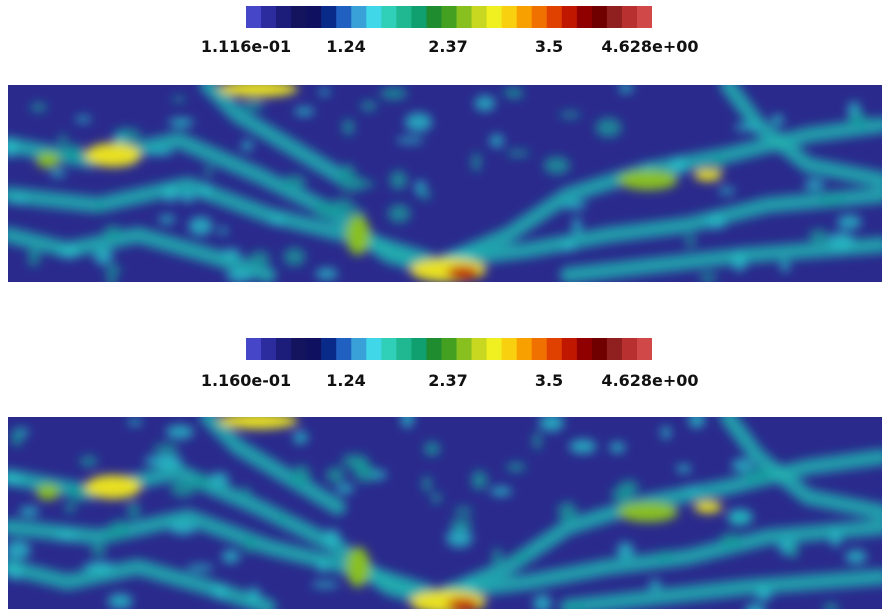 The width and height of the screenshot is (882, 609). I want to click on colorbar-ticks-top: 1.116e-01 1.24 2.37 3.5 4.628e+00, so click(450, 48).